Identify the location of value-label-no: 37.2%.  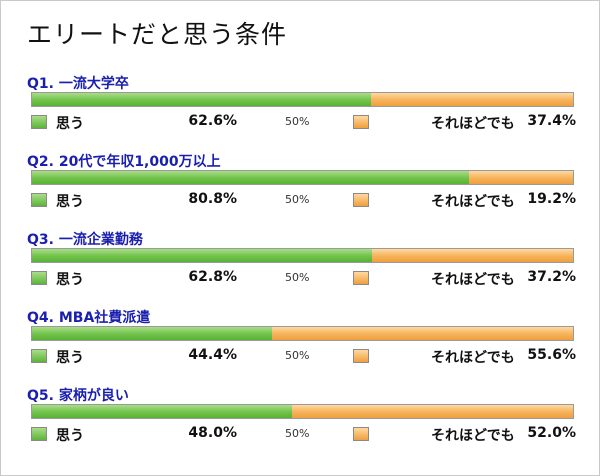
(551, 277).